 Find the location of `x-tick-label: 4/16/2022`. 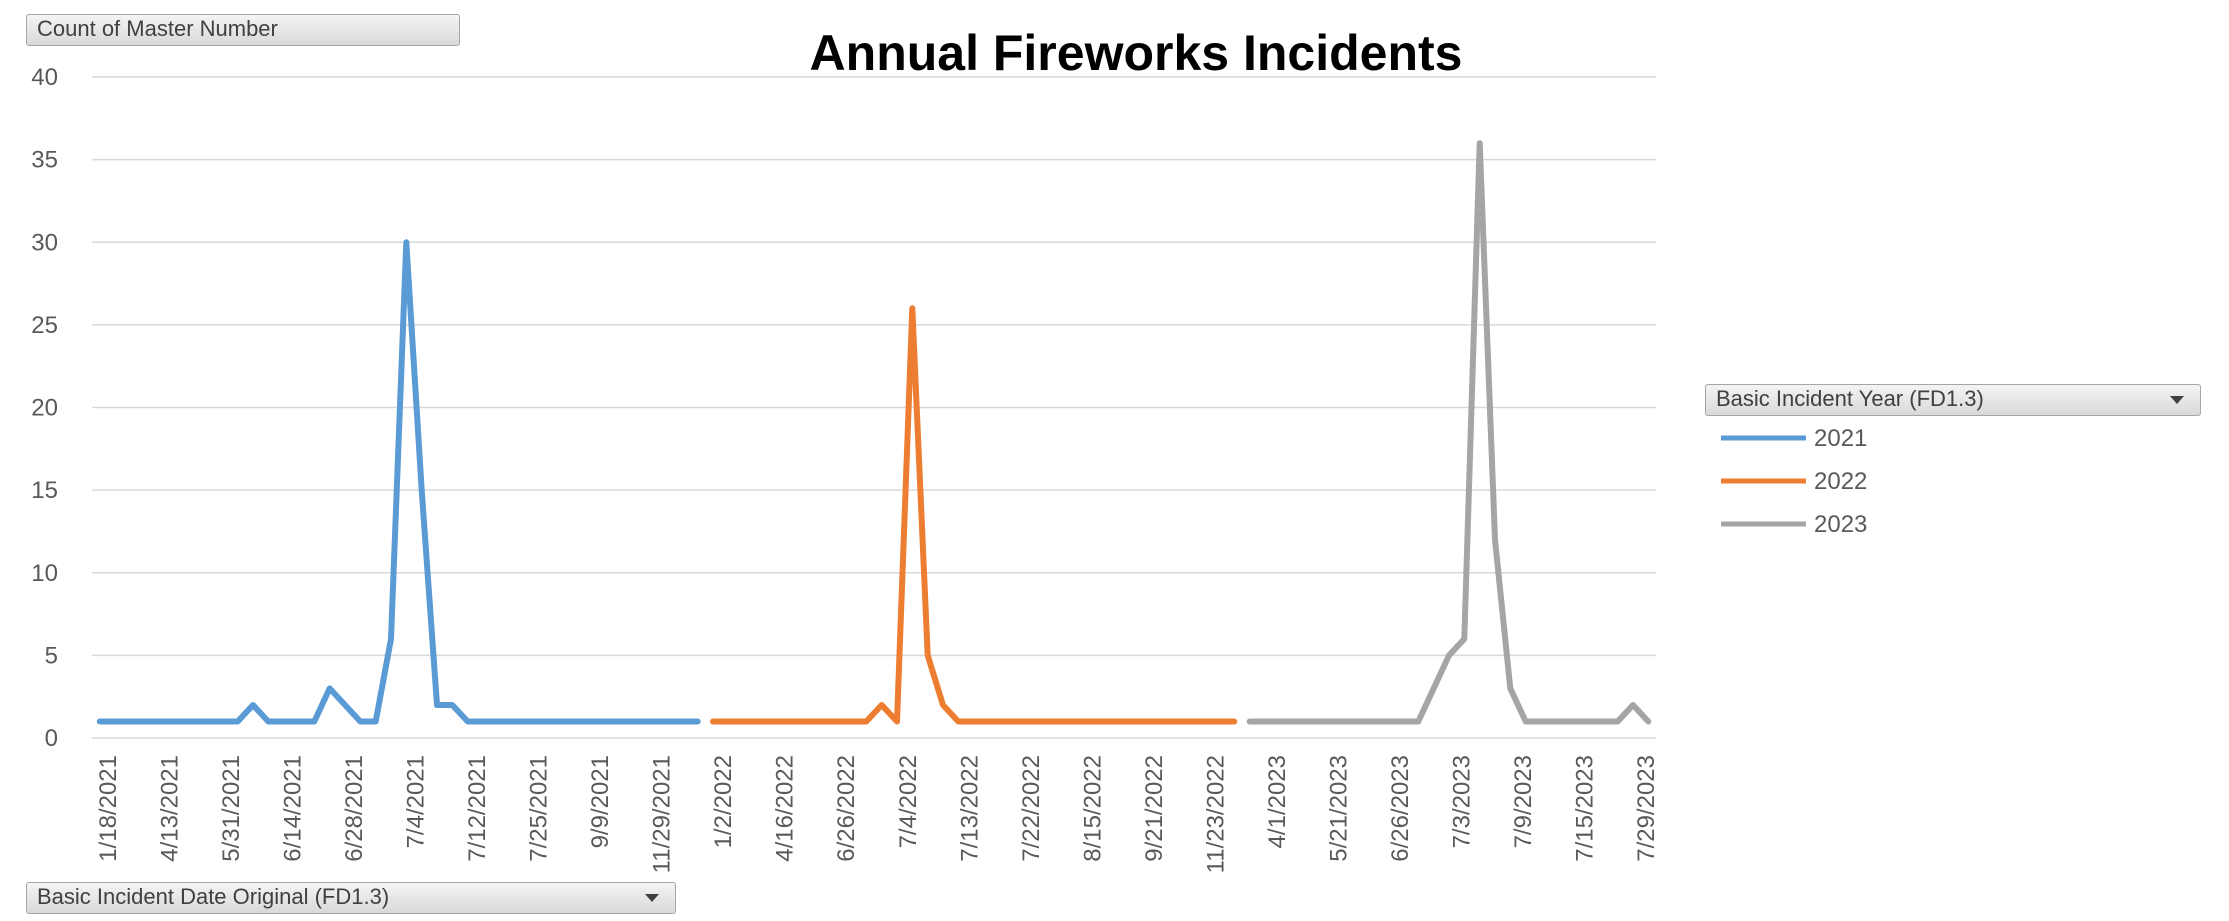

x-tick-label: 4/16/2022 is located at coordinates (785, 808).